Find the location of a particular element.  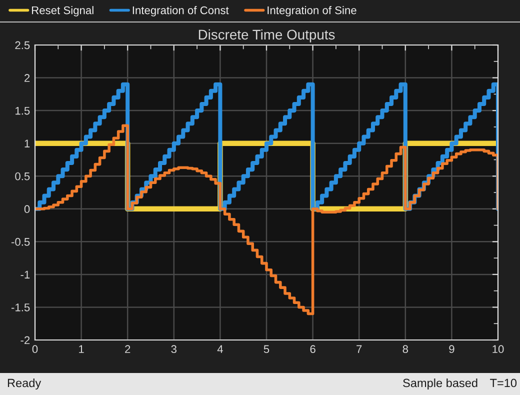

x-tick-label: 4 is located at coordinates (220, 349).